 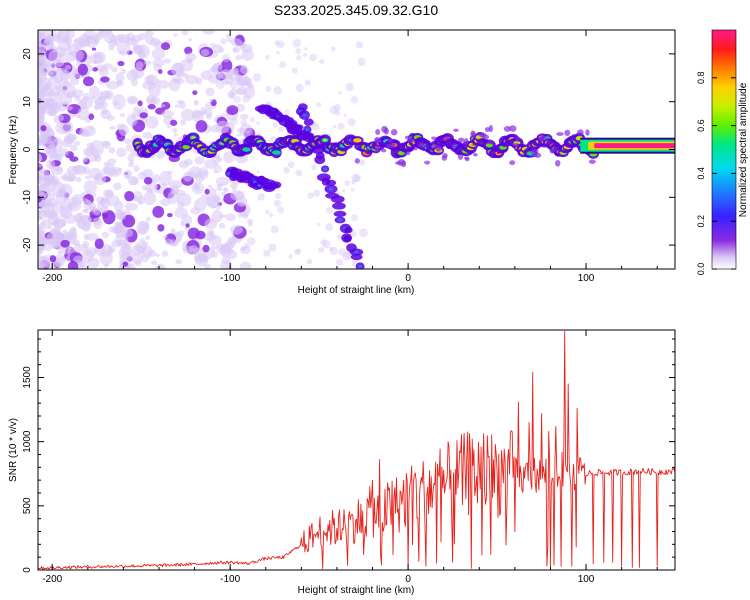 I want to click on colorbar-tick-label: 0.2, so click(x=701, y=221).